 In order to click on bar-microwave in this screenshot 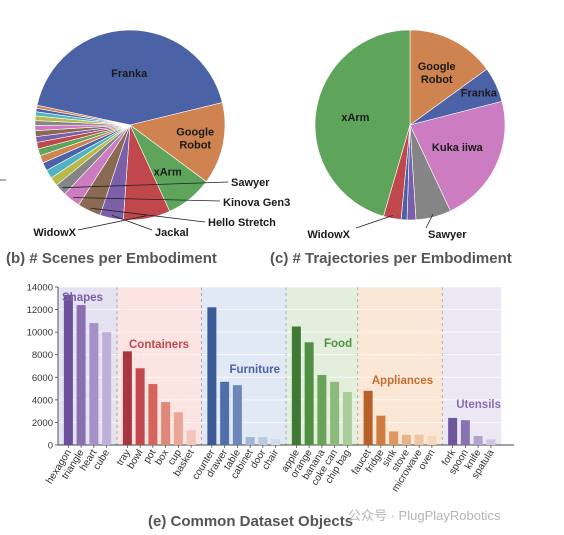, I will do `click(419, 439)`.